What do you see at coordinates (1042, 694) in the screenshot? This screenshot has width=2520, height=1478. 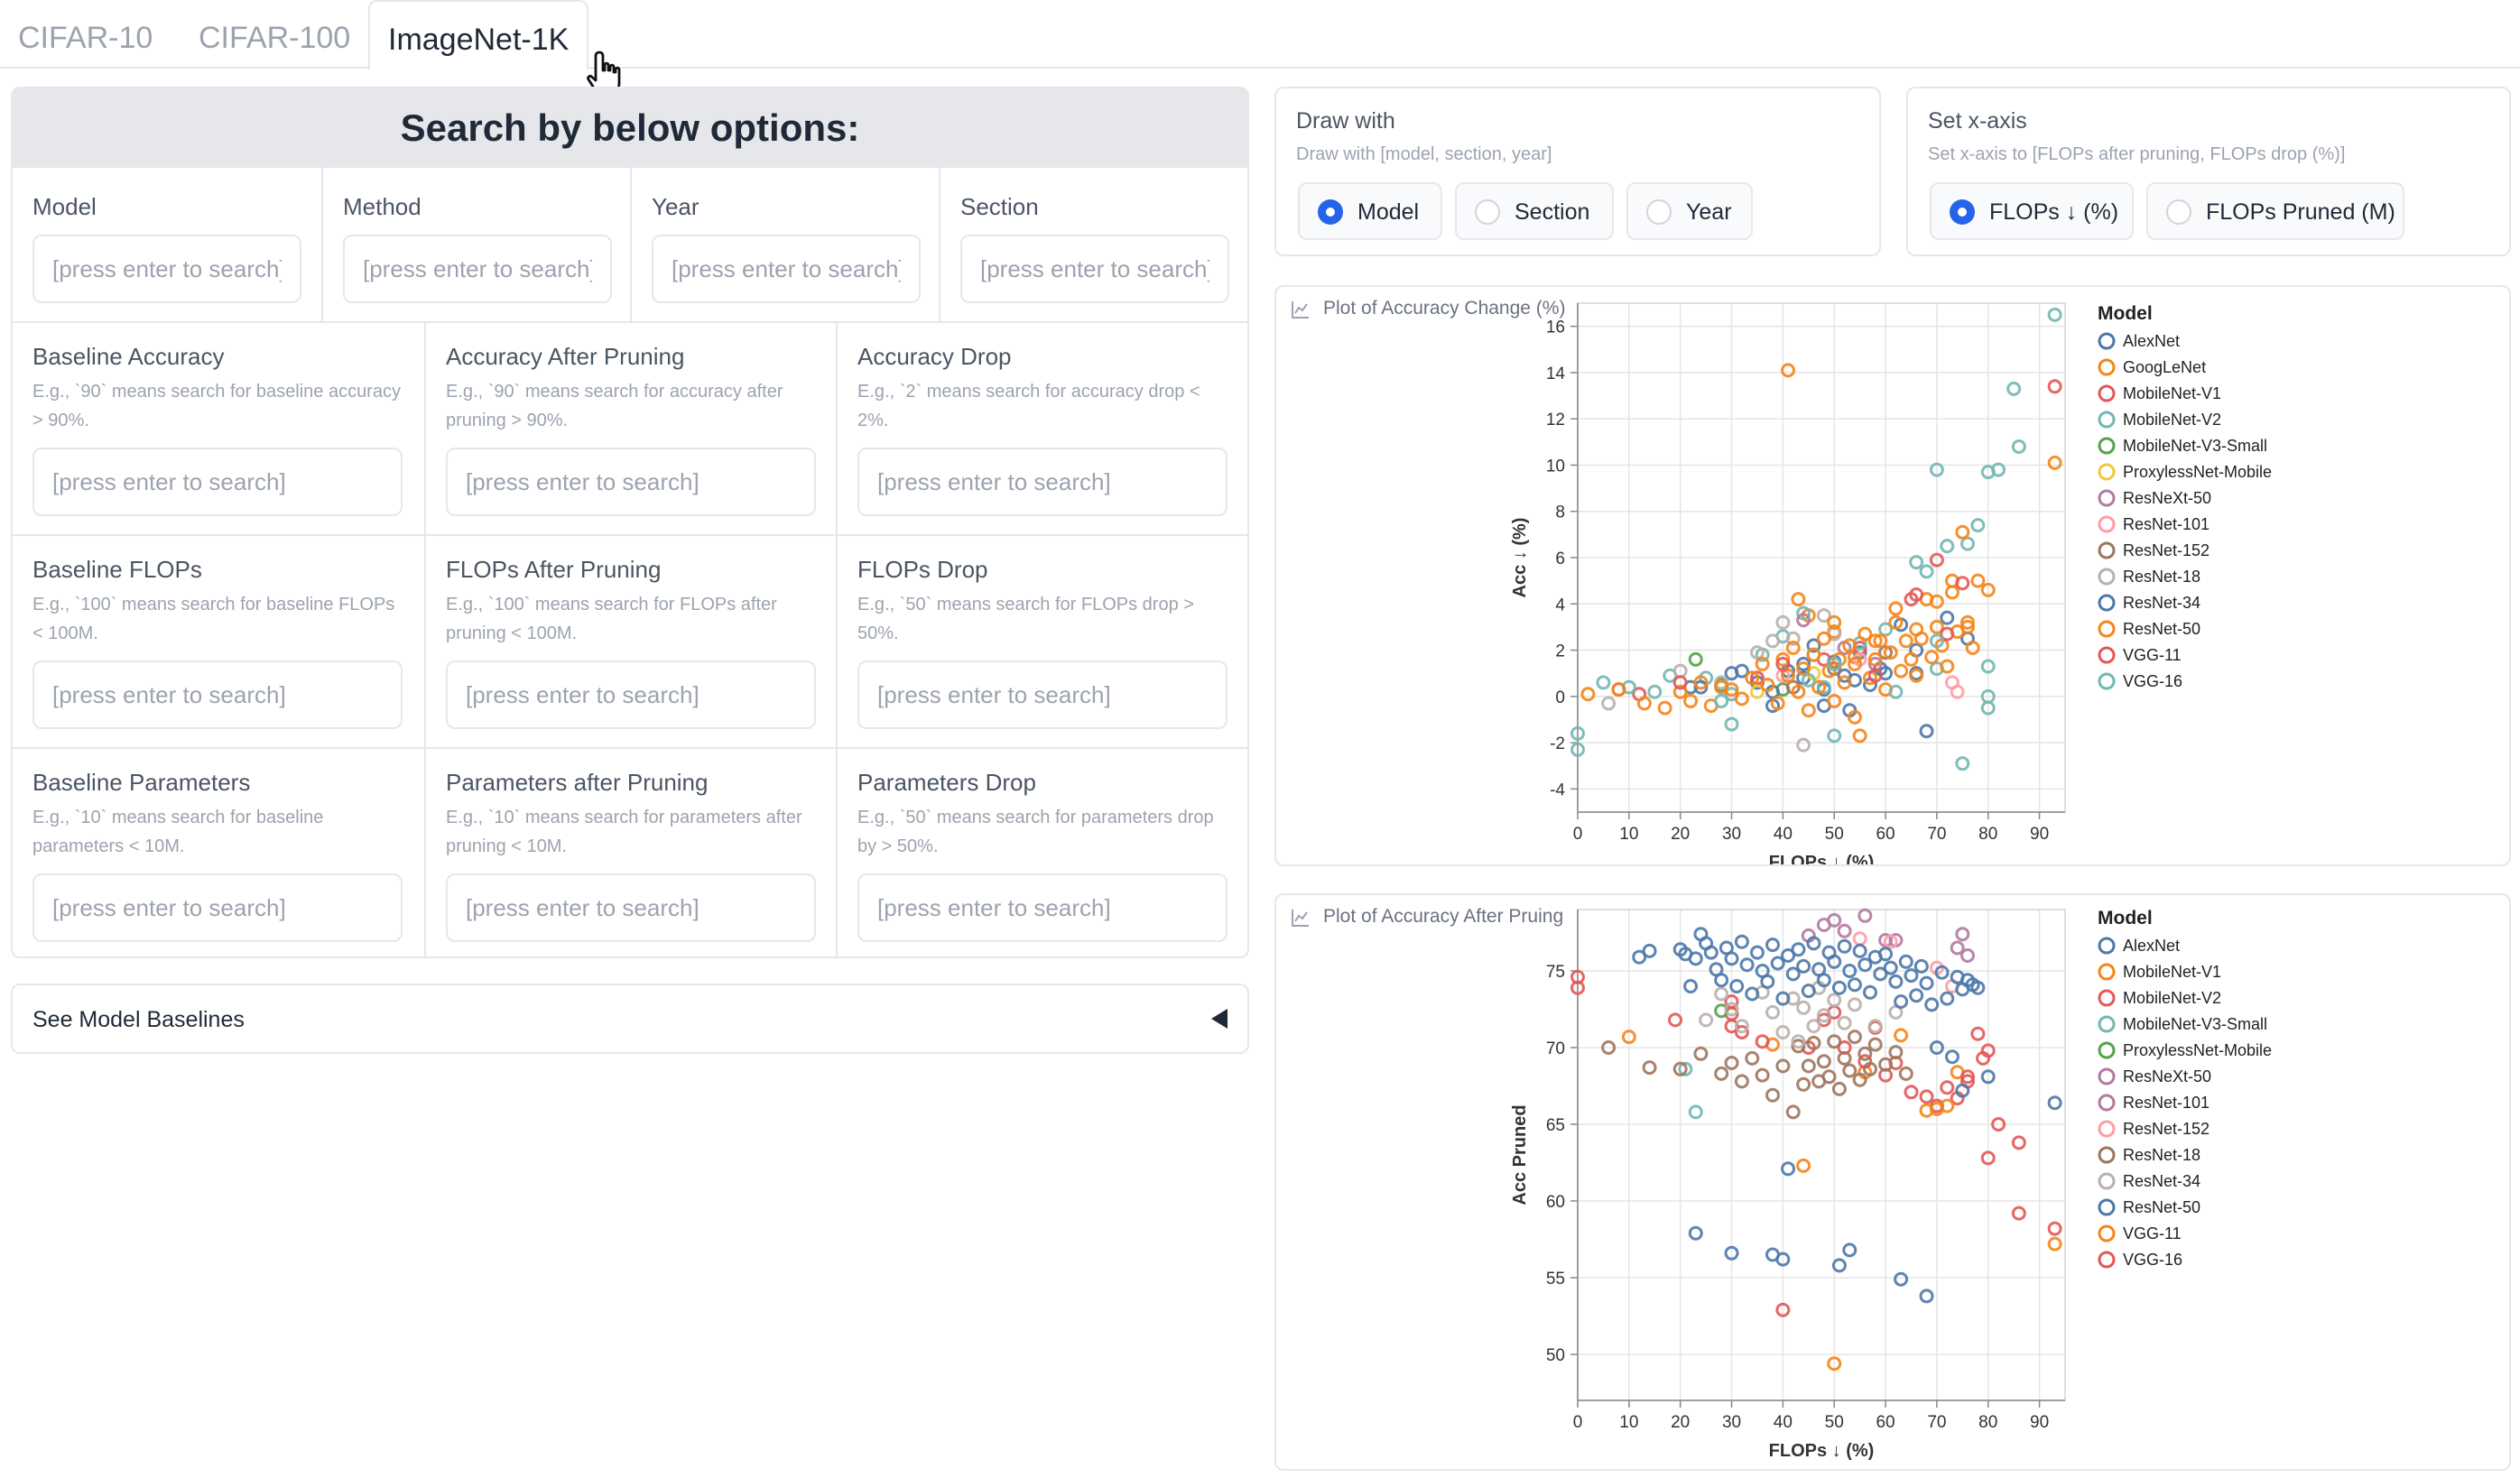 I see `flops-drop-input` at bounding box center [1042, 694].